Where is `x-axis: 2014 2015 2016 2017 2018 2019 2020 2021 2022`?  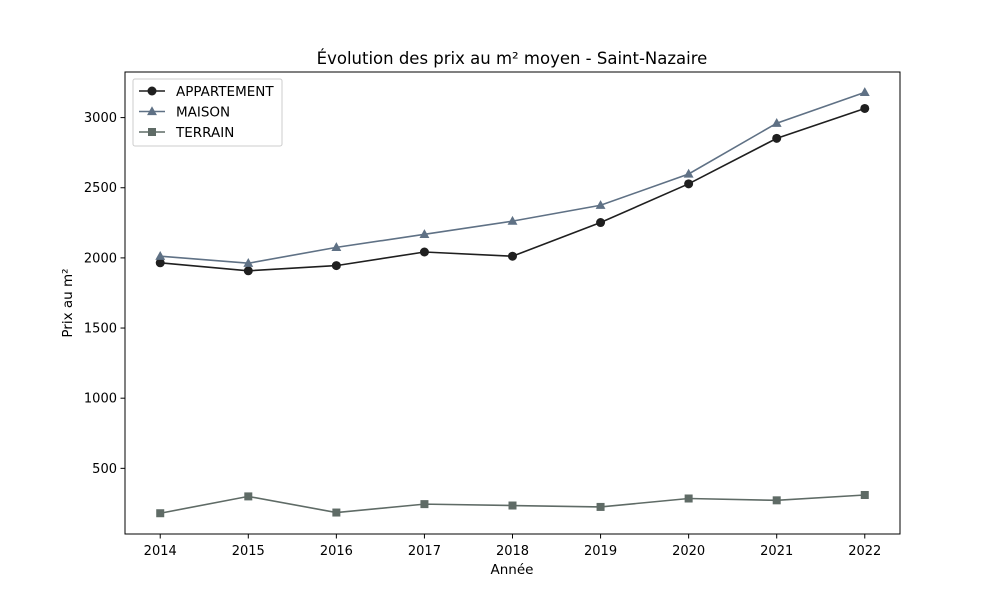 x-axis: 2014 2015 2016 2017 2018 2019 2020 2021 2022 is located at coordinates (512, 546).